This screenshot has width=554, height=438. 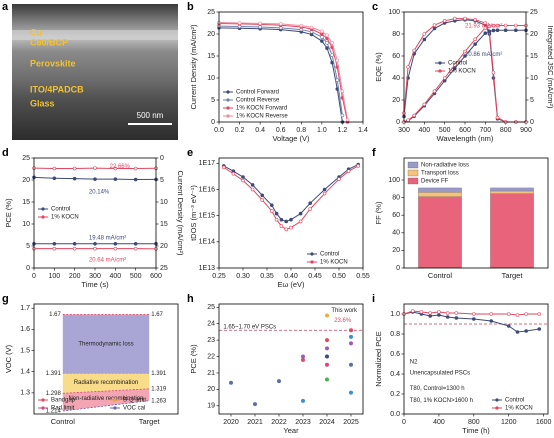 I want to click on y-tick-label: 80, so click(x=396, y=197).